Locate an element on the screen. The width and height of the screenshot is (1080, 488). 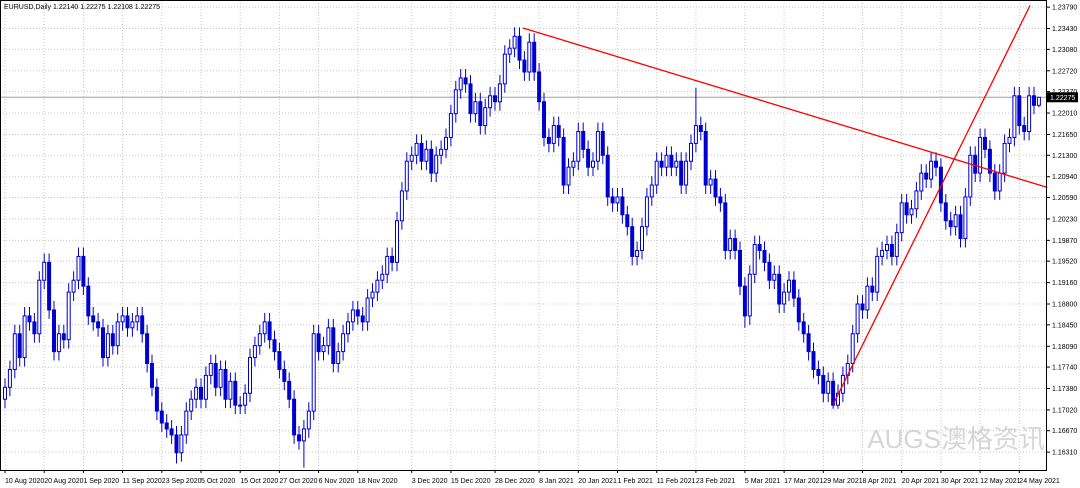
x-tick-label: 30 Apr 2021 is located at coordinates (960, 481).